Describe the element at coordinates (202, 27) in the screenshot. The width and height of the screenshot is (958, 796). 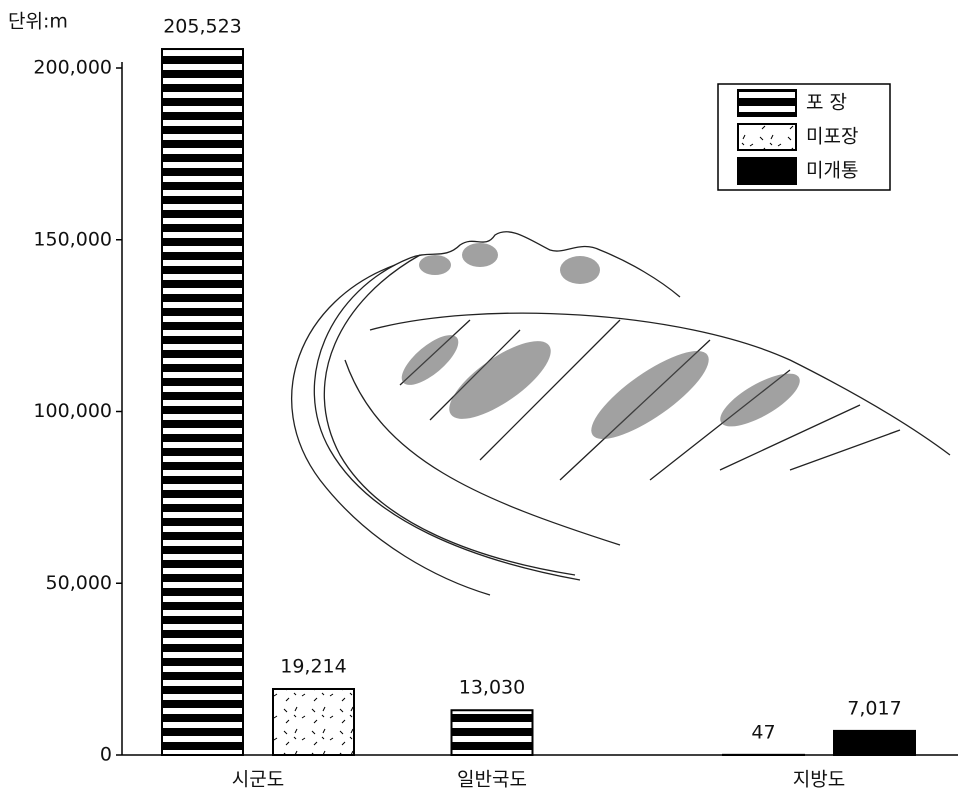
I see `data-label: 205,523` at that location.